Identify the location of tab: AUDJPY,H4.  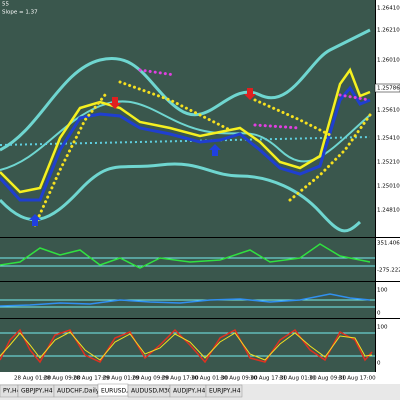
(188, 391).